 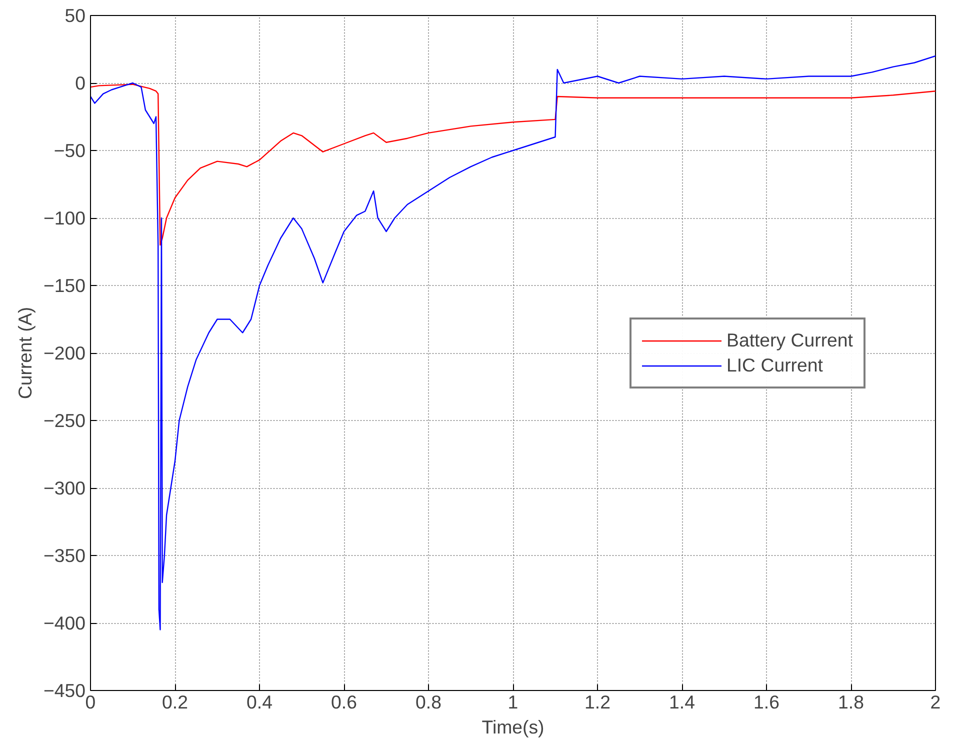 I want to click on legend-label: LIC Current, so click(x=774, y=365).